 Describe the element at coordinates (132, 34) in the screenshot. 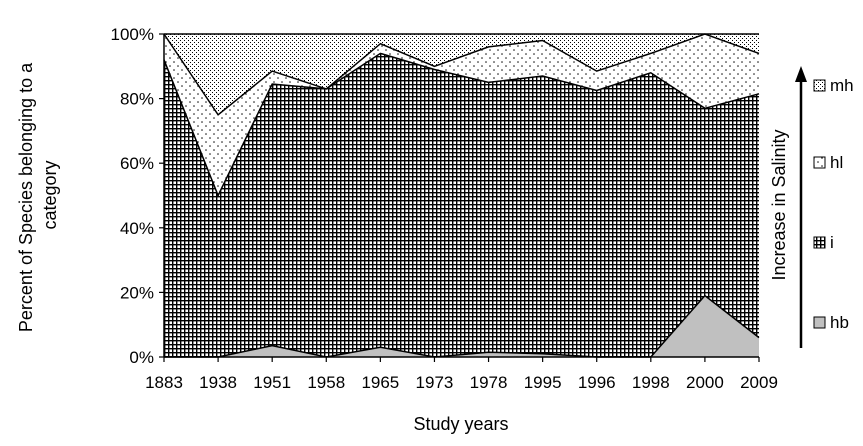

I see `y-tick-label: 100%` at that location.